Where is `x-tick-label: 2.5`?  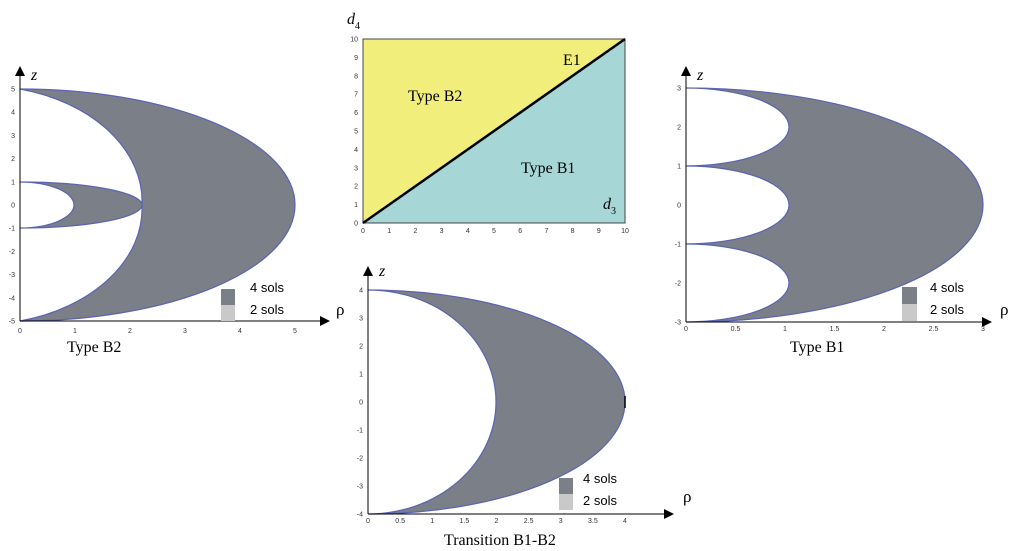
x-tick-label: 2.5 is located at coordinates (934, 329).